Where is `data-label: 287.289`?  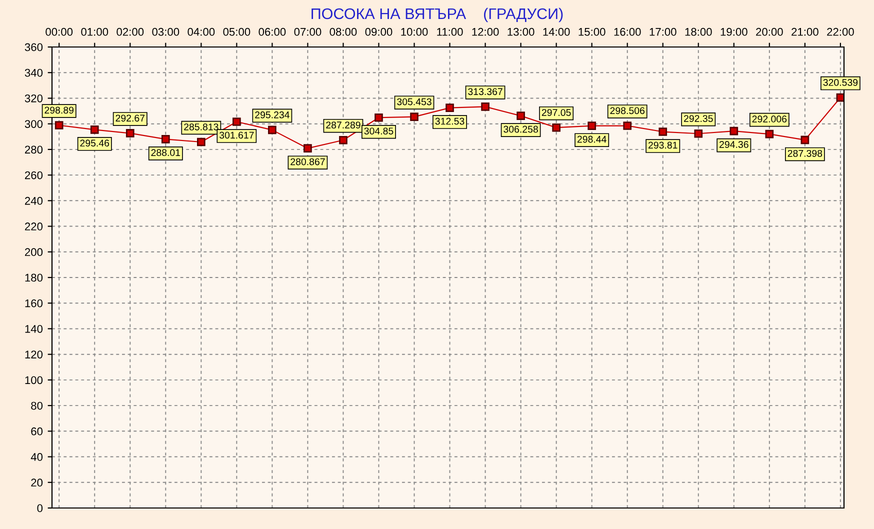 data-label: 287.289 is located at coordinates (343, 125).